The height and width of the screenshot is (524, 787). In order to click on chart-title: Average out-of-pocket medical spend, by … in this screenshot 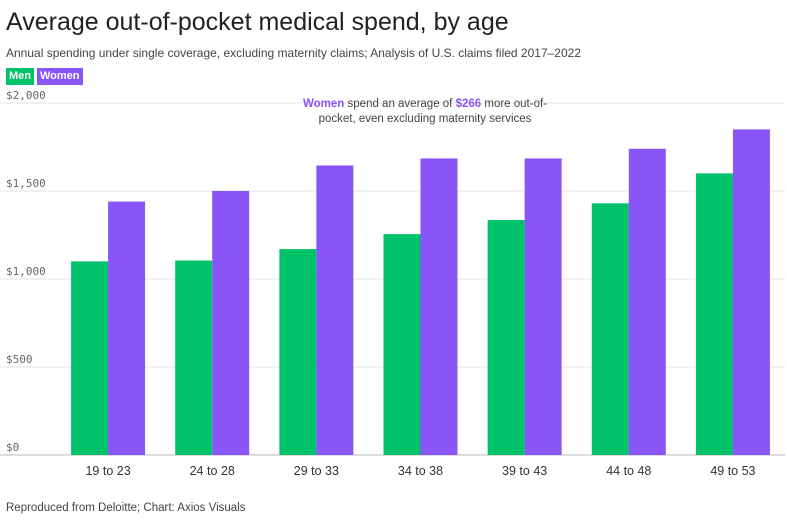, I will do `click(257, 22)`.